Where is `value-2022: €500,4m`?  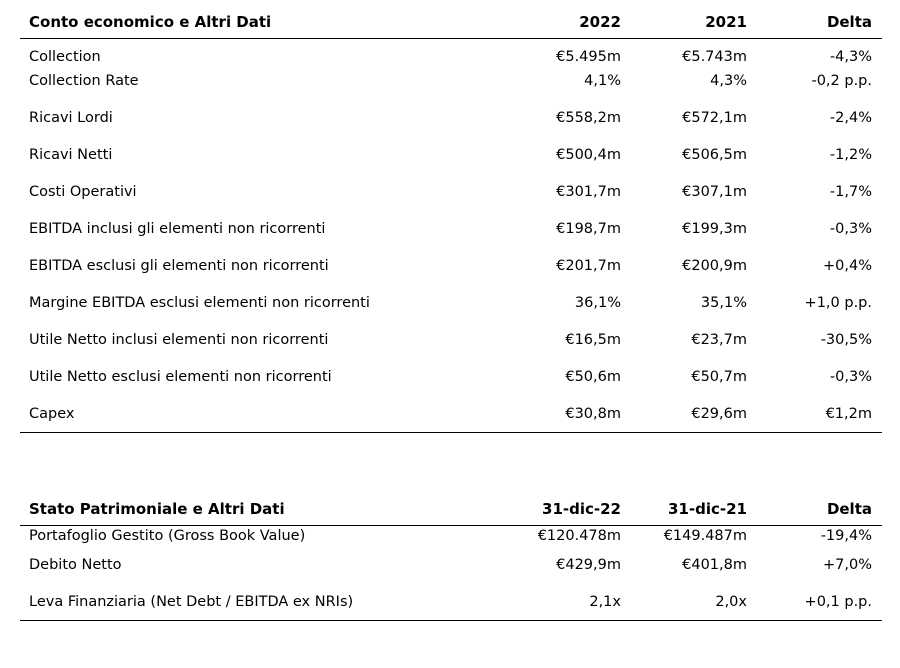 value-2022: €500,4m is located at coordinates (588, 154).